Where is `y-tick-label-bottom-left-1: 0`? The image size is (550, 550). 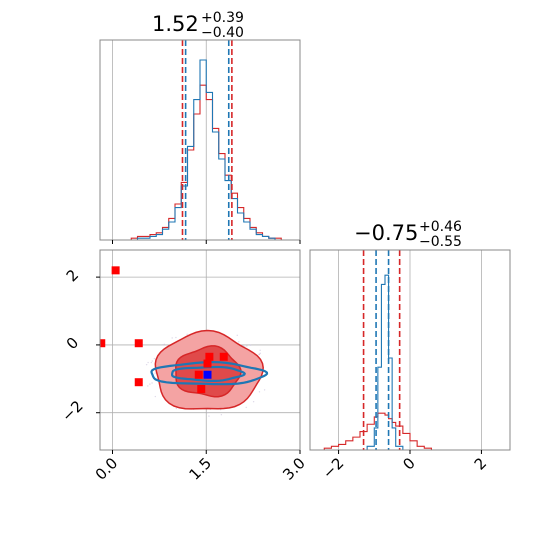 y-tick-label-bottom-left-1: 0 is located at coordinates (72, 343).